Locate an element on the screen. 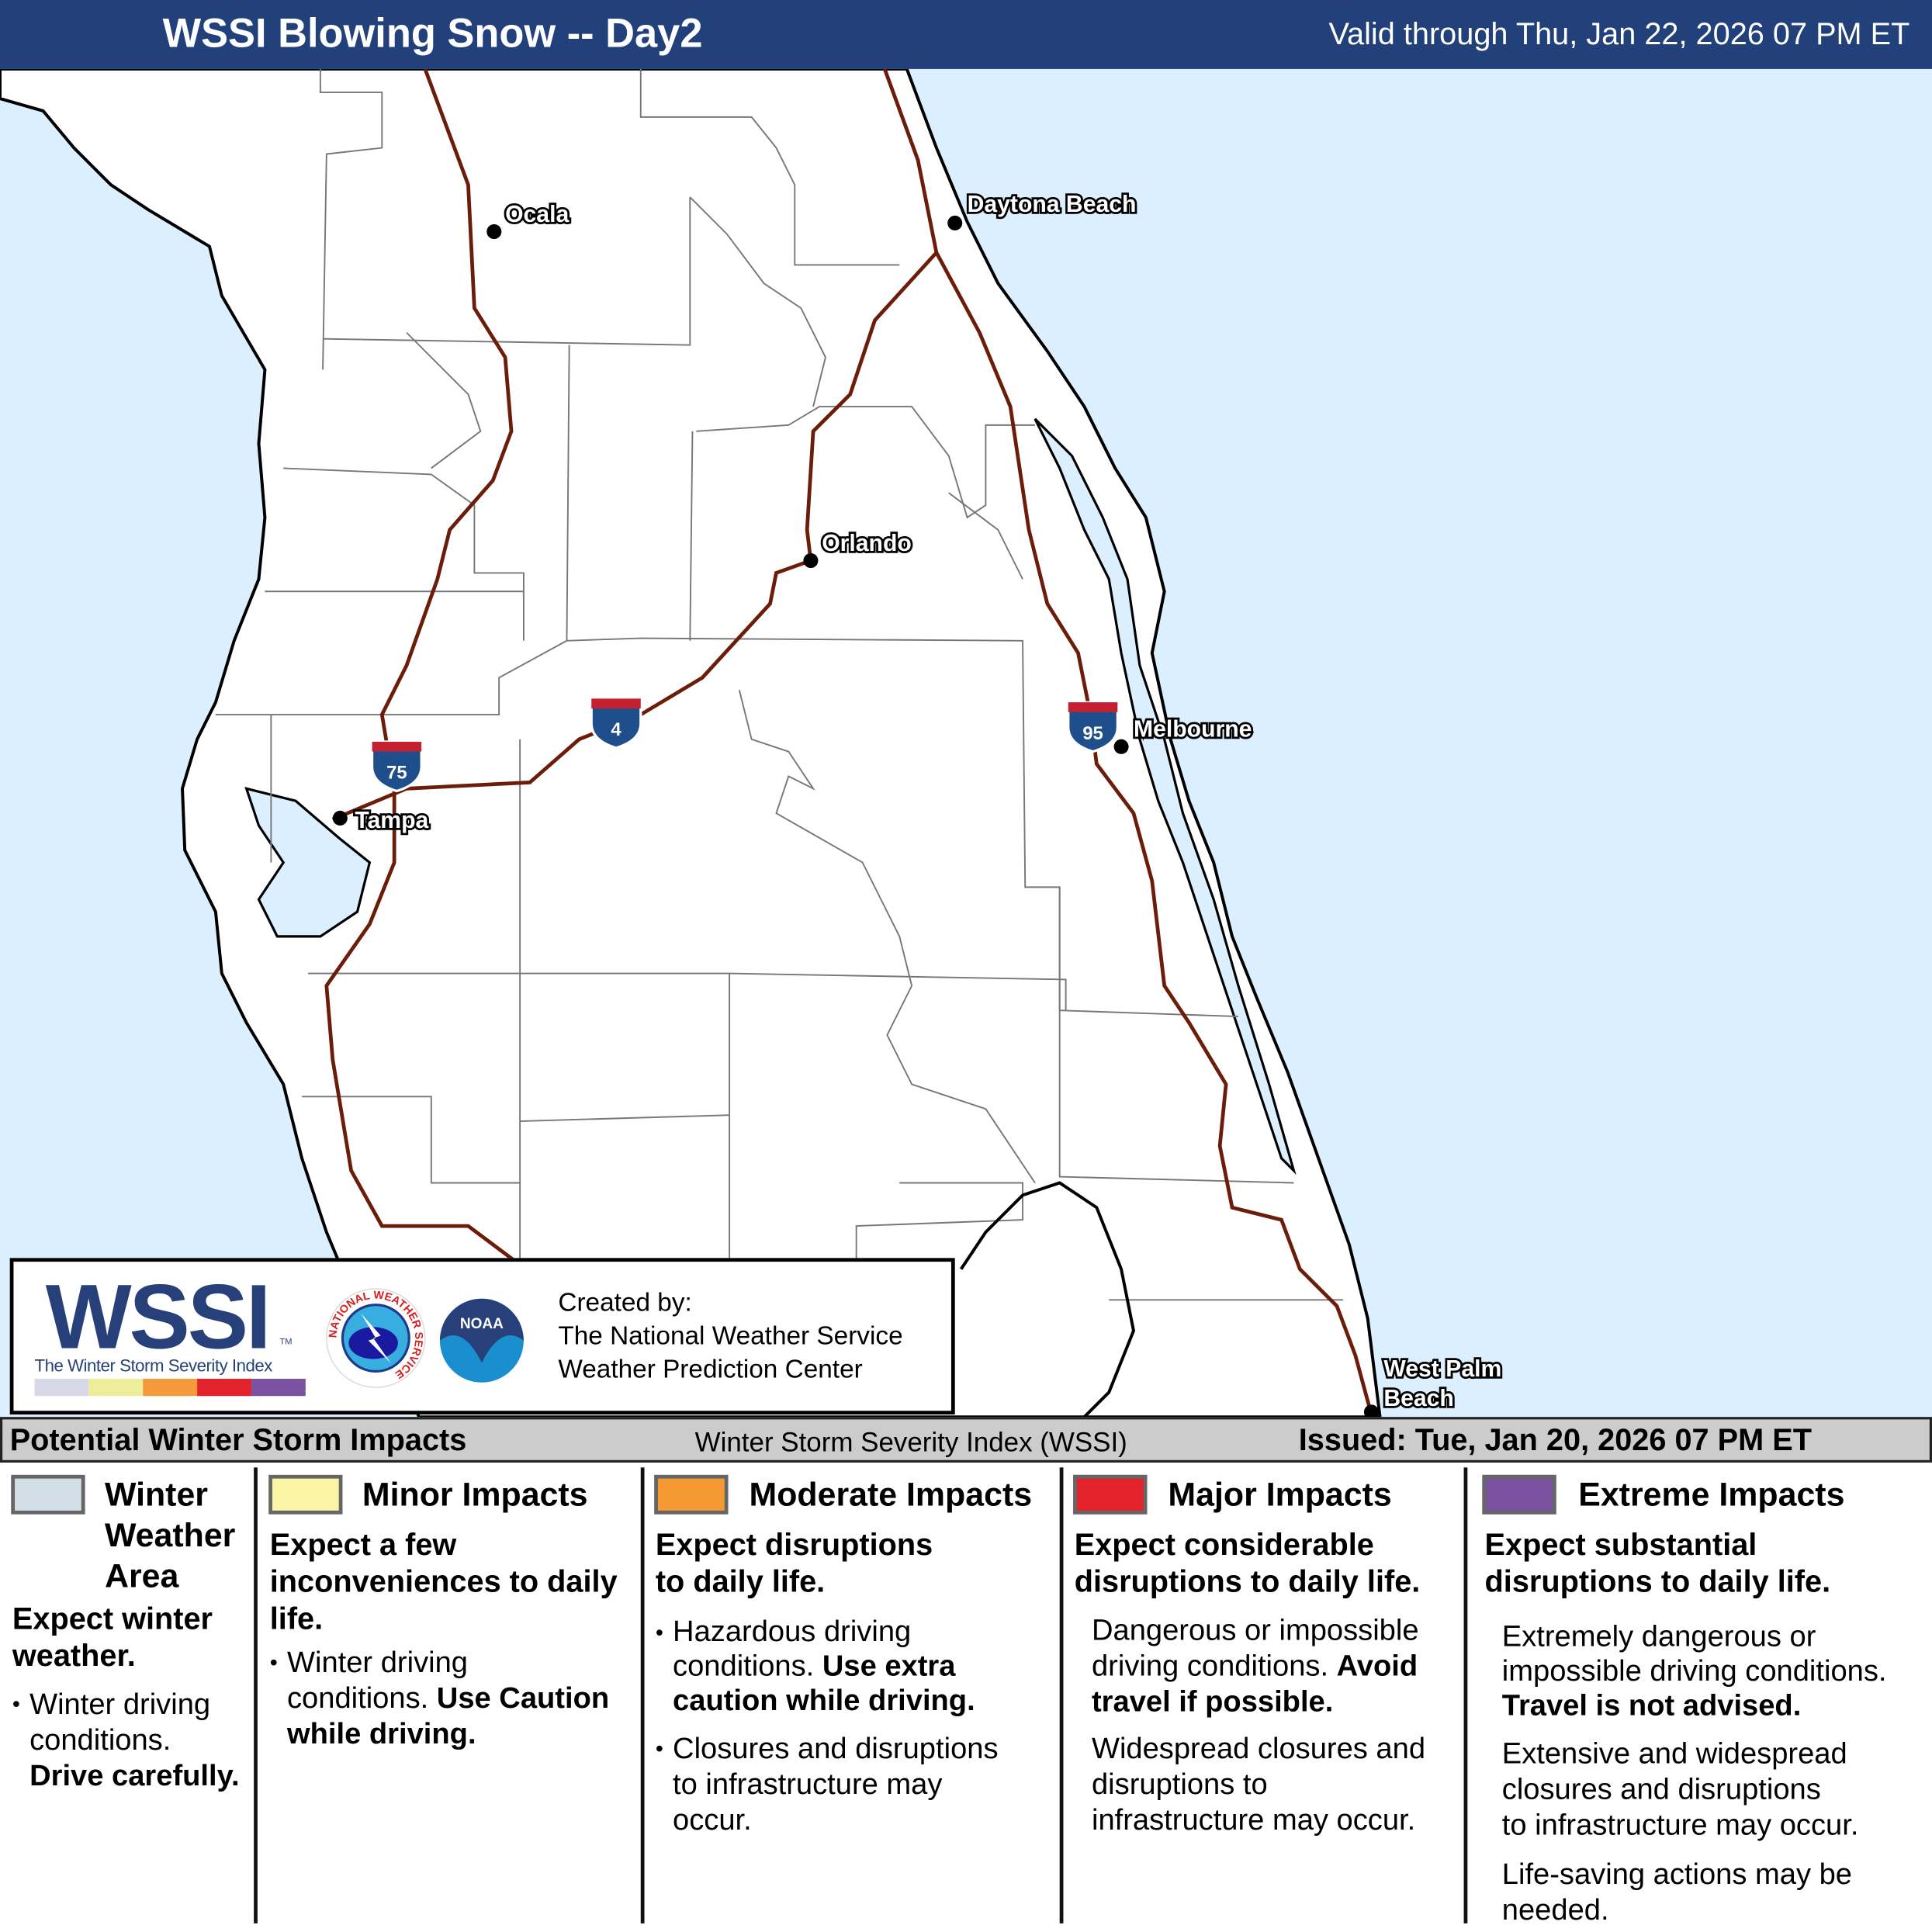  svg-text: NOAA is located at coordinates (482, 1324).